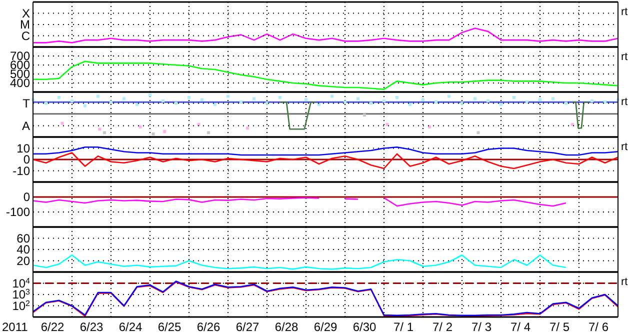 The image size is (633, 334). Describe the element at coordinates (23, 249) in the screenshot. I see `y-tick-label: 40` at that location.